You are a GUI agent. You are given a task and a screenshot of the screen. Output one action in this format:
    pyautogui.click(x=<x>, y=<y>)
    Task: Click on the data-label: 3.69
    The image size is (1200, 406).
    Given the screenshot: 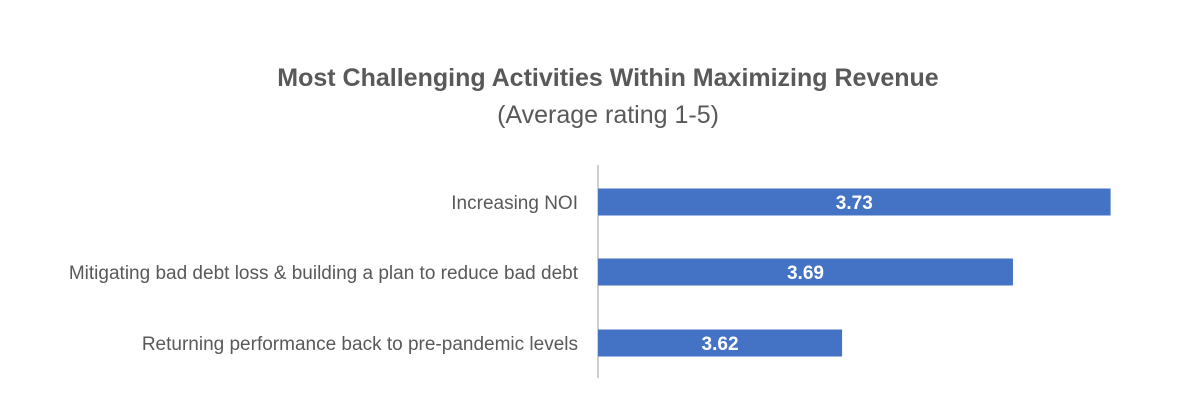 What is the action you would take?
    pyautogui.click(x=805, y=273)
    